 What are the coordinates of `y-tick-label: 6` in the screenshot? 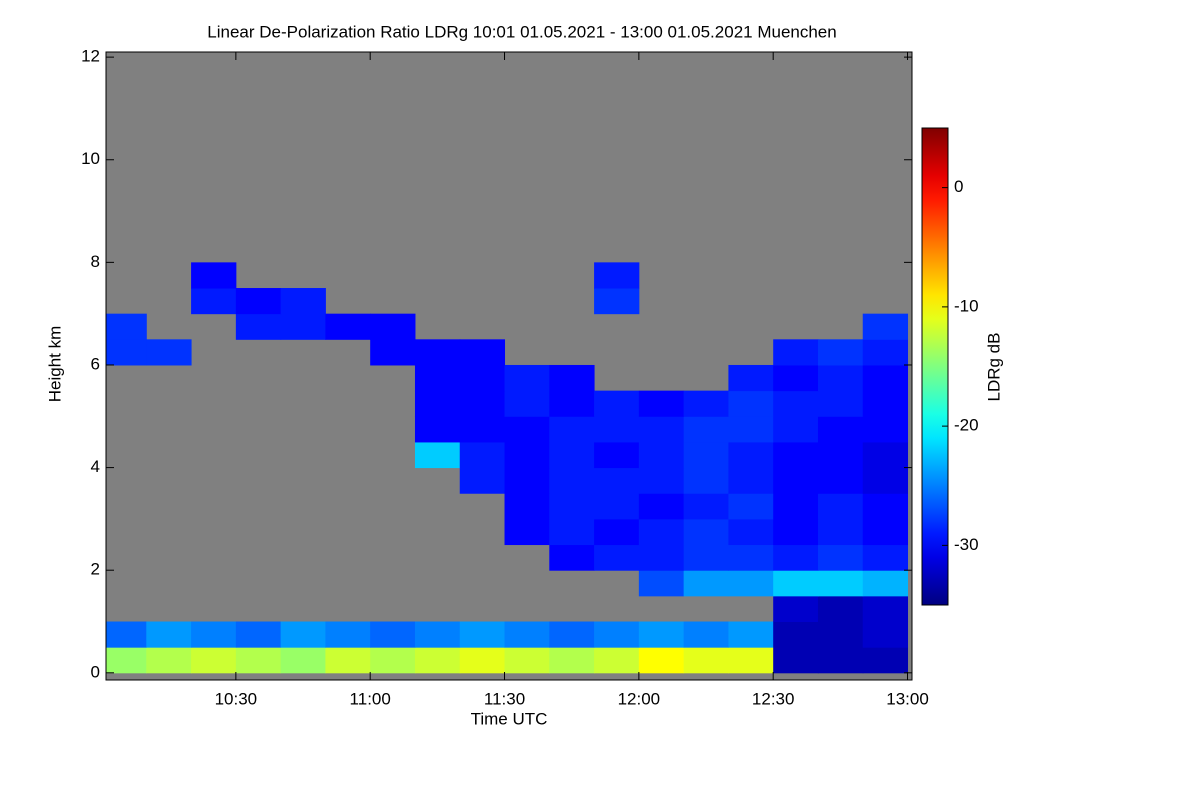 It's located at (95, 363).